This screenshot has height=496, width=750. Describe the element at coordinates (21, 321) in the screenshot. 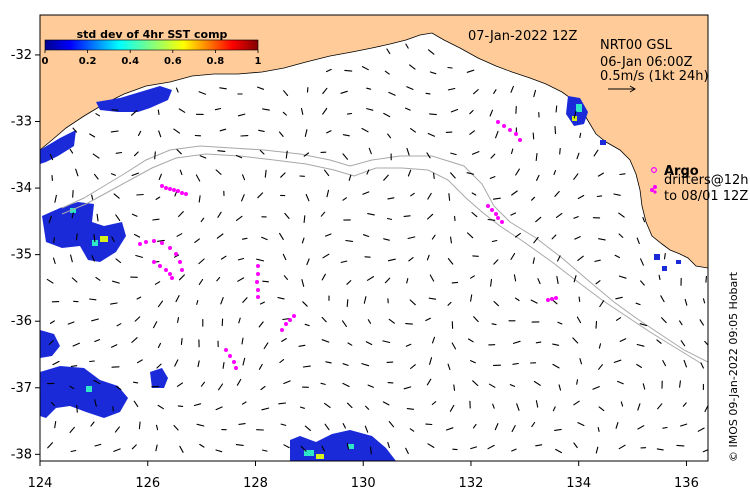

I see `y-tick-label: -36` at that location.